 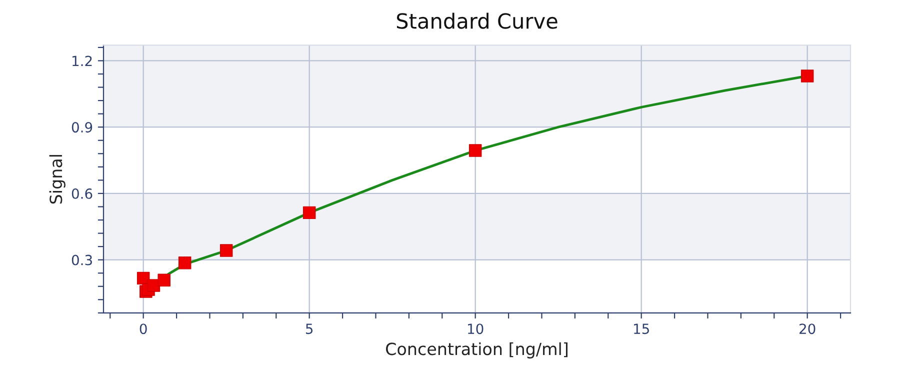 I want to click on y-tick-label: 0.3, so click(x=82, y=260).